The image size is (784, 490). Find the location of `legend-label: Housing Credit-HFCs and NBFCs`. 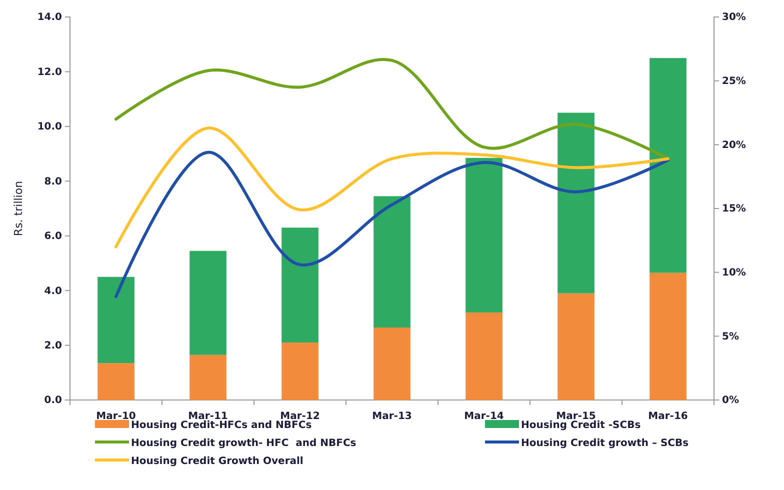

legend-label: Housing Credit-HFCs and NBFCs is located at coordinates (221, 425).